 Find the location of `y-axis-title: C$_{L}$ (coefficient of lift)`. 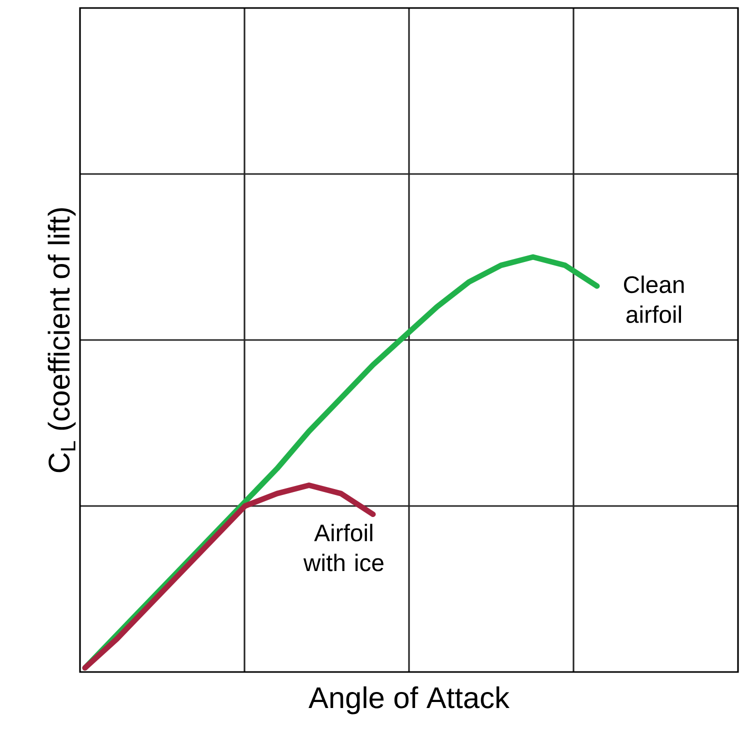

y-axis-title: C$_{L}$ (coefficient of lift) is located at coordinates (62, 340).